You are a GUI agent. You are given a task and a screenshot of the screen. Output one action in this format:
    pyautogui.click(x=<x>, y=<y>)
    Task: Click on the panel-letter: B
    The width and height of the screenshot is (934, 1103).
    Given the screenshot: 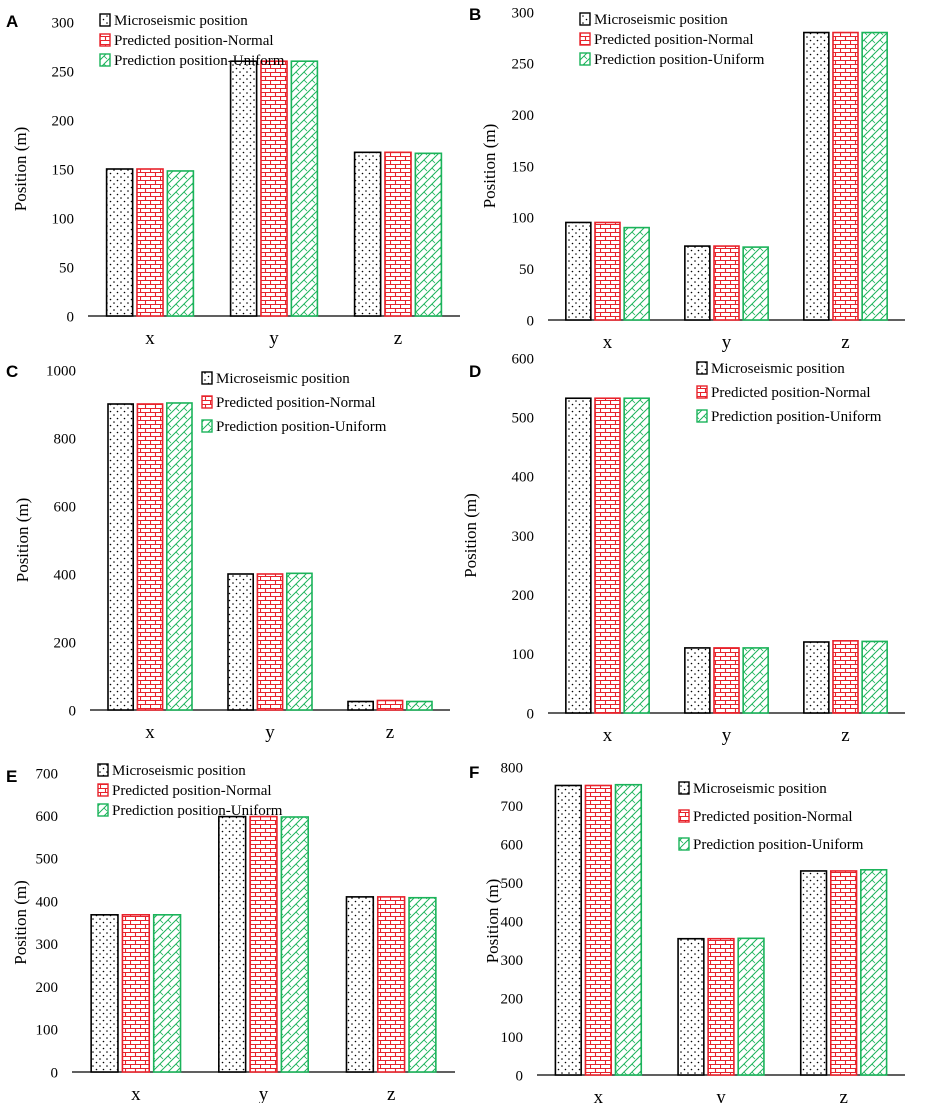 What is the action you would take?
    pyautogui.click(x=475, y=14)
    